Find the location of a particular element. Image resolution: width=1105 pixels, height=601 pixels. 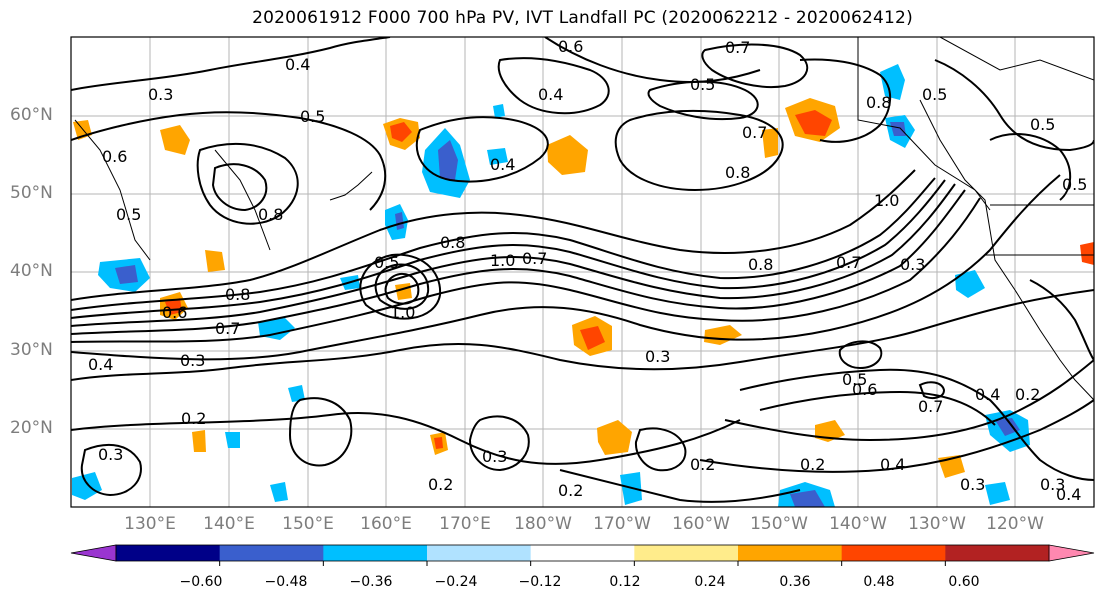

lon-label-170e: 170°E is located at coordinates (465, 524).